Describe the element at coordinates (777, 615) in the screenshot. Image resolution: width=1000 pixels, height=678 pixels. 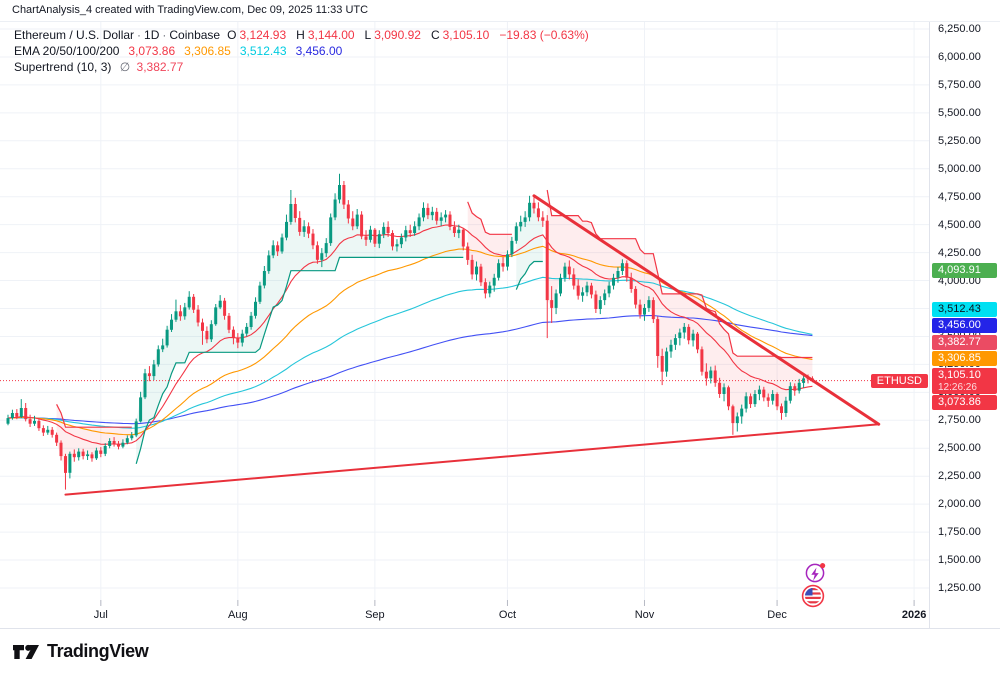
I see `time-axis-label-dec: Dec` at that location.